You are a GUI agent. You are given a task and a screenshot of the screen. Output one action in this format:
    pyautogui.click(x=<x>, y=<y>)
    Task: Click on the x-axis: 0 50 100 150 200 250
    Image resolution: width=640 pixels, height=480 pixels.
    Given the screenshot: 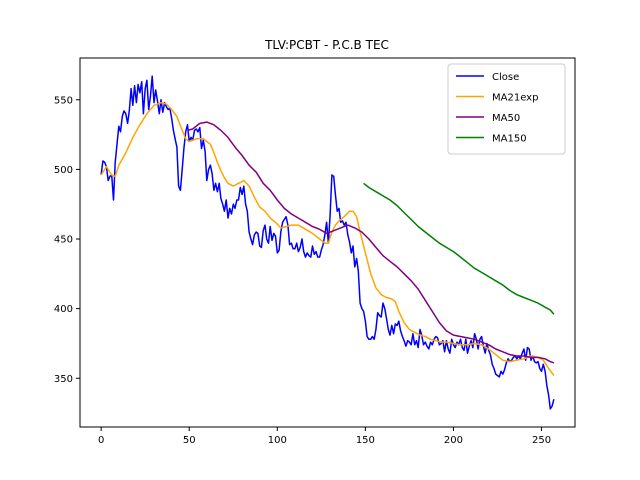 What is the action you would take?
    pyautogui.click(x=324, y=436)
    